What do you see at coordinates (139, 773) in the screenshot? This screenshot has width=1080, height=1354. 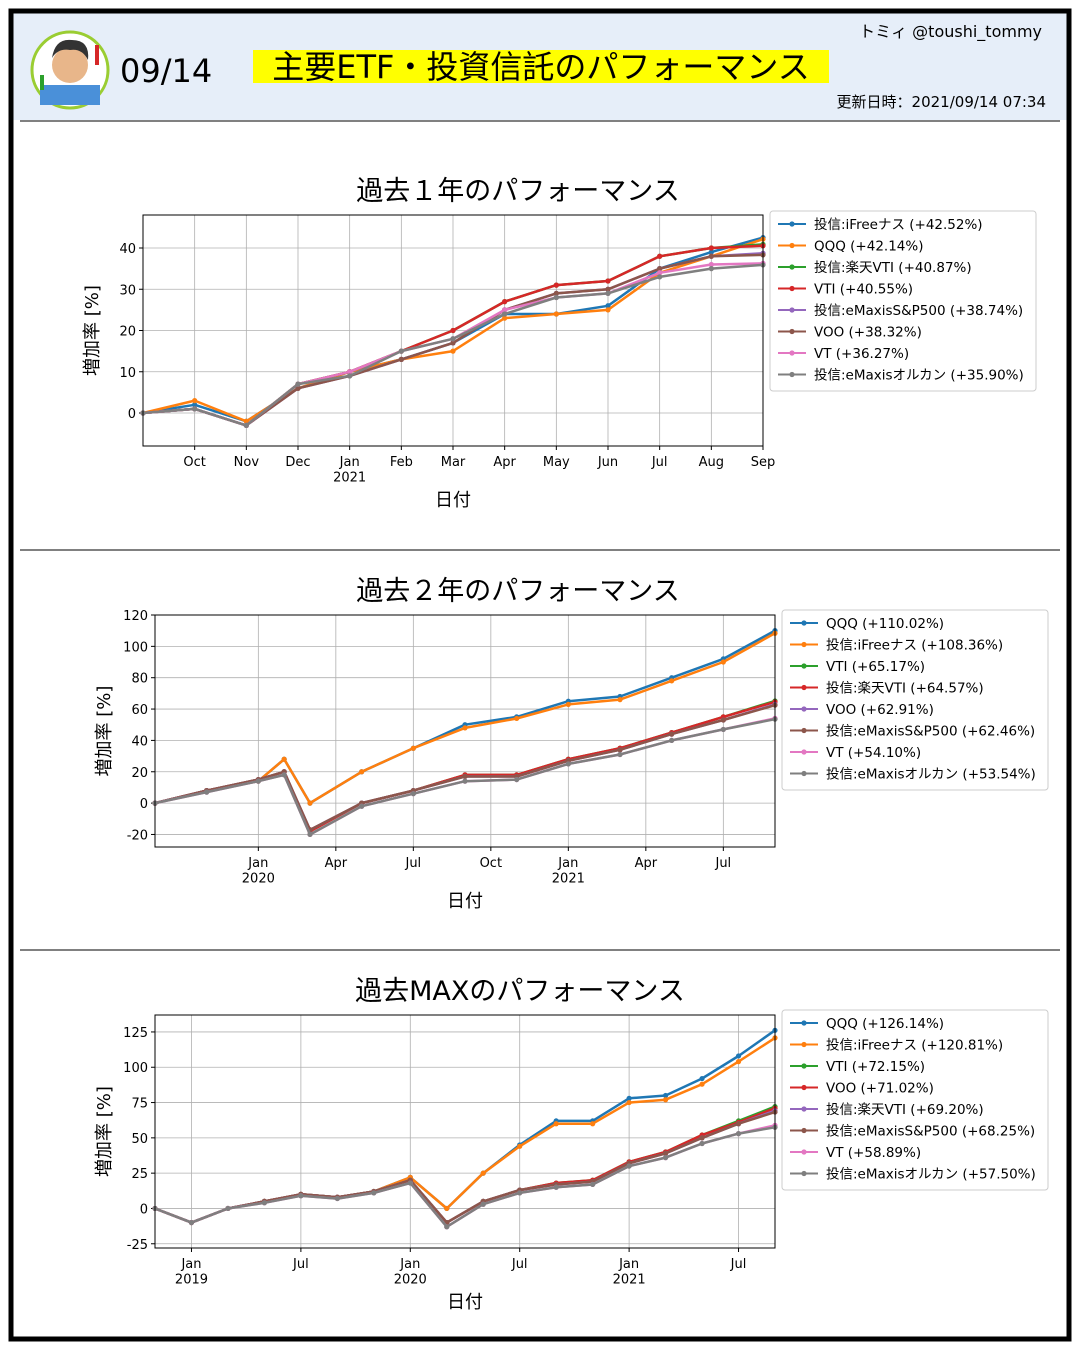 I see `y-tick-label: 20` at bounding box center [139, 773].